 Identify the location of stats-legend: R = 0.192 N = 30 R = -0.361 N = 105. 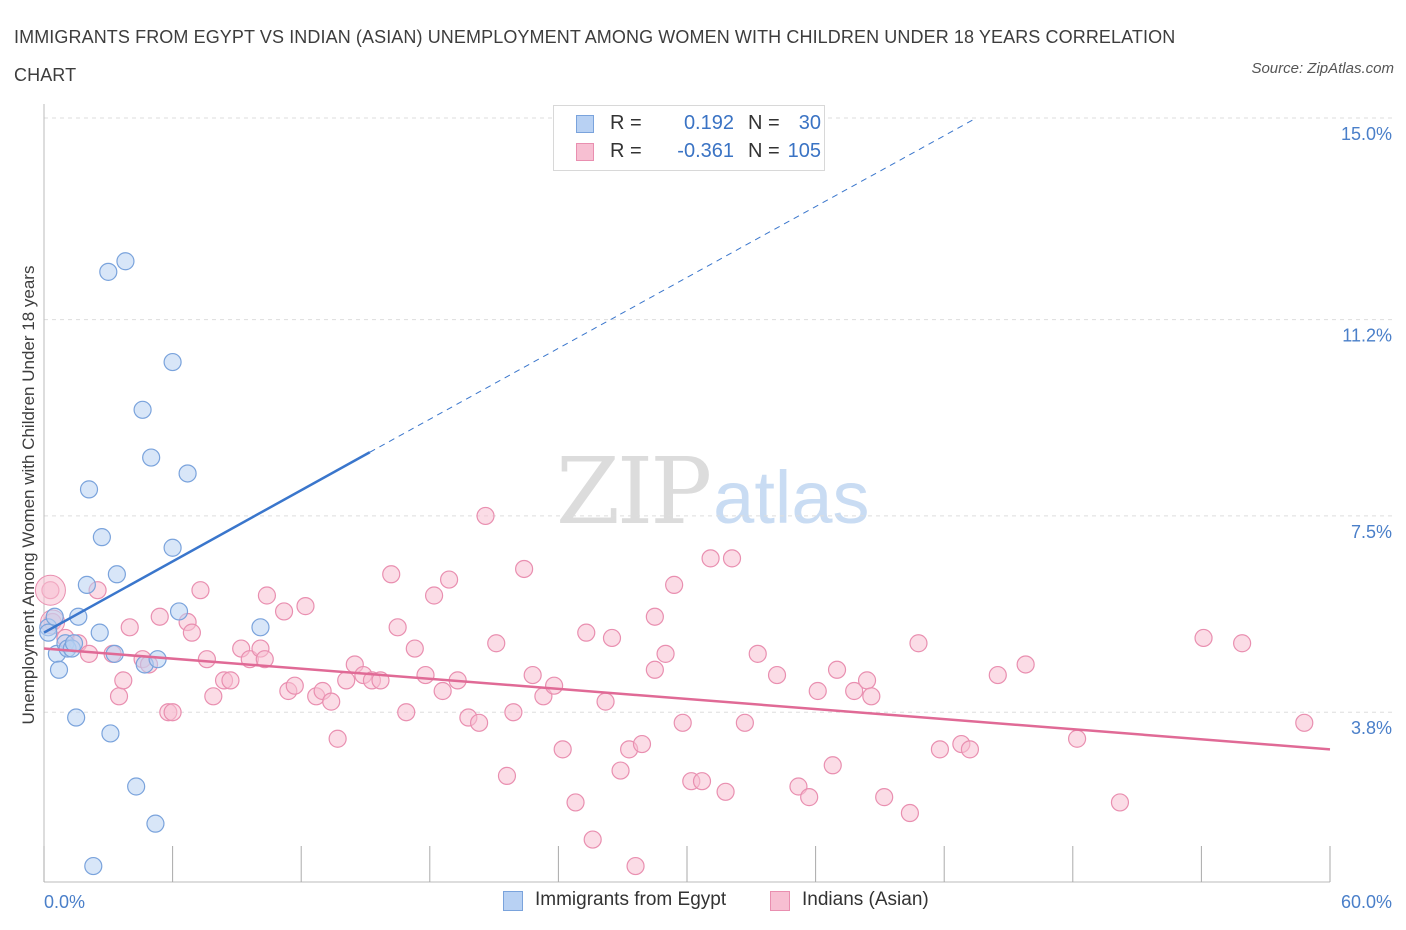
(689, 138).